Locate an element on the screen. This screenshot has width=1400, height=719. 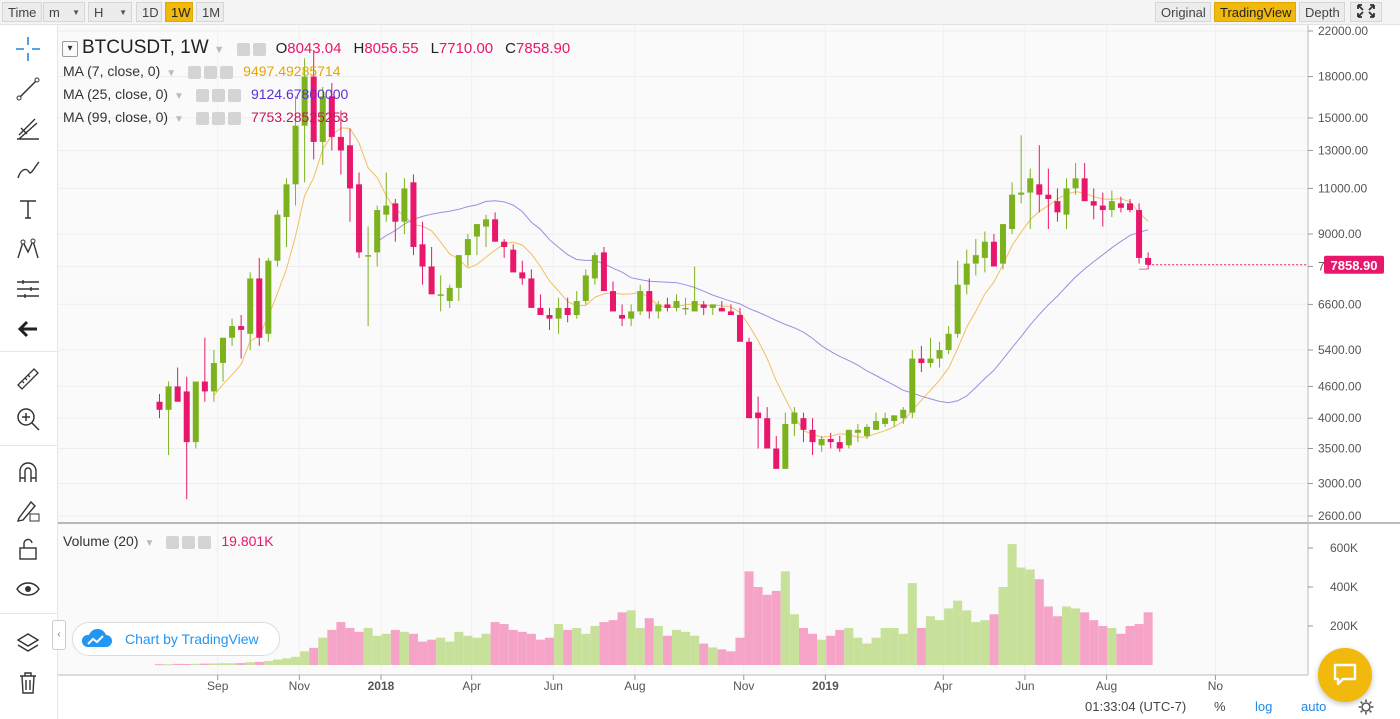
crosshair-tool is located at coordinates (28, 49).